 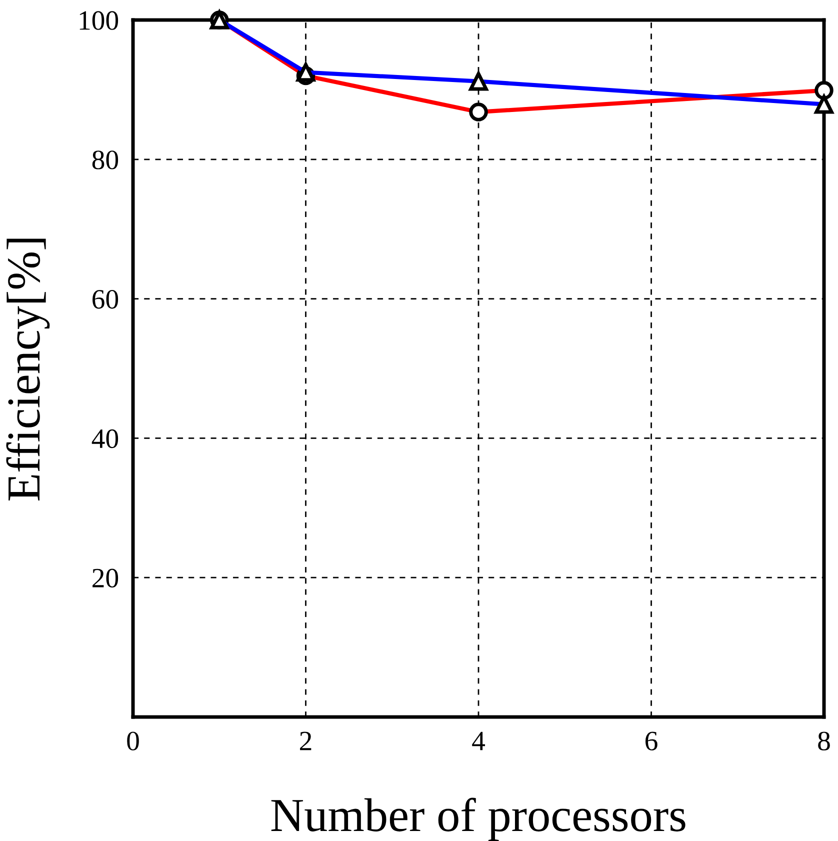 What do you see at coordinates (479, 741) in the screenshot?
I see `x-tick-label: 4` at bounding box center [479, 741].